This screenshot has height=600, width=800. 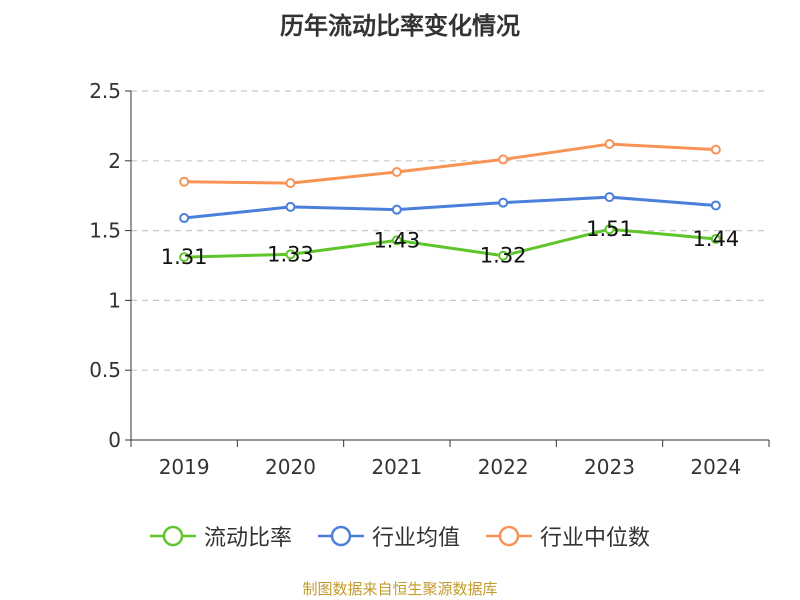 I want to click on y-tick-label: 2.5, so click(x=105, y=91).